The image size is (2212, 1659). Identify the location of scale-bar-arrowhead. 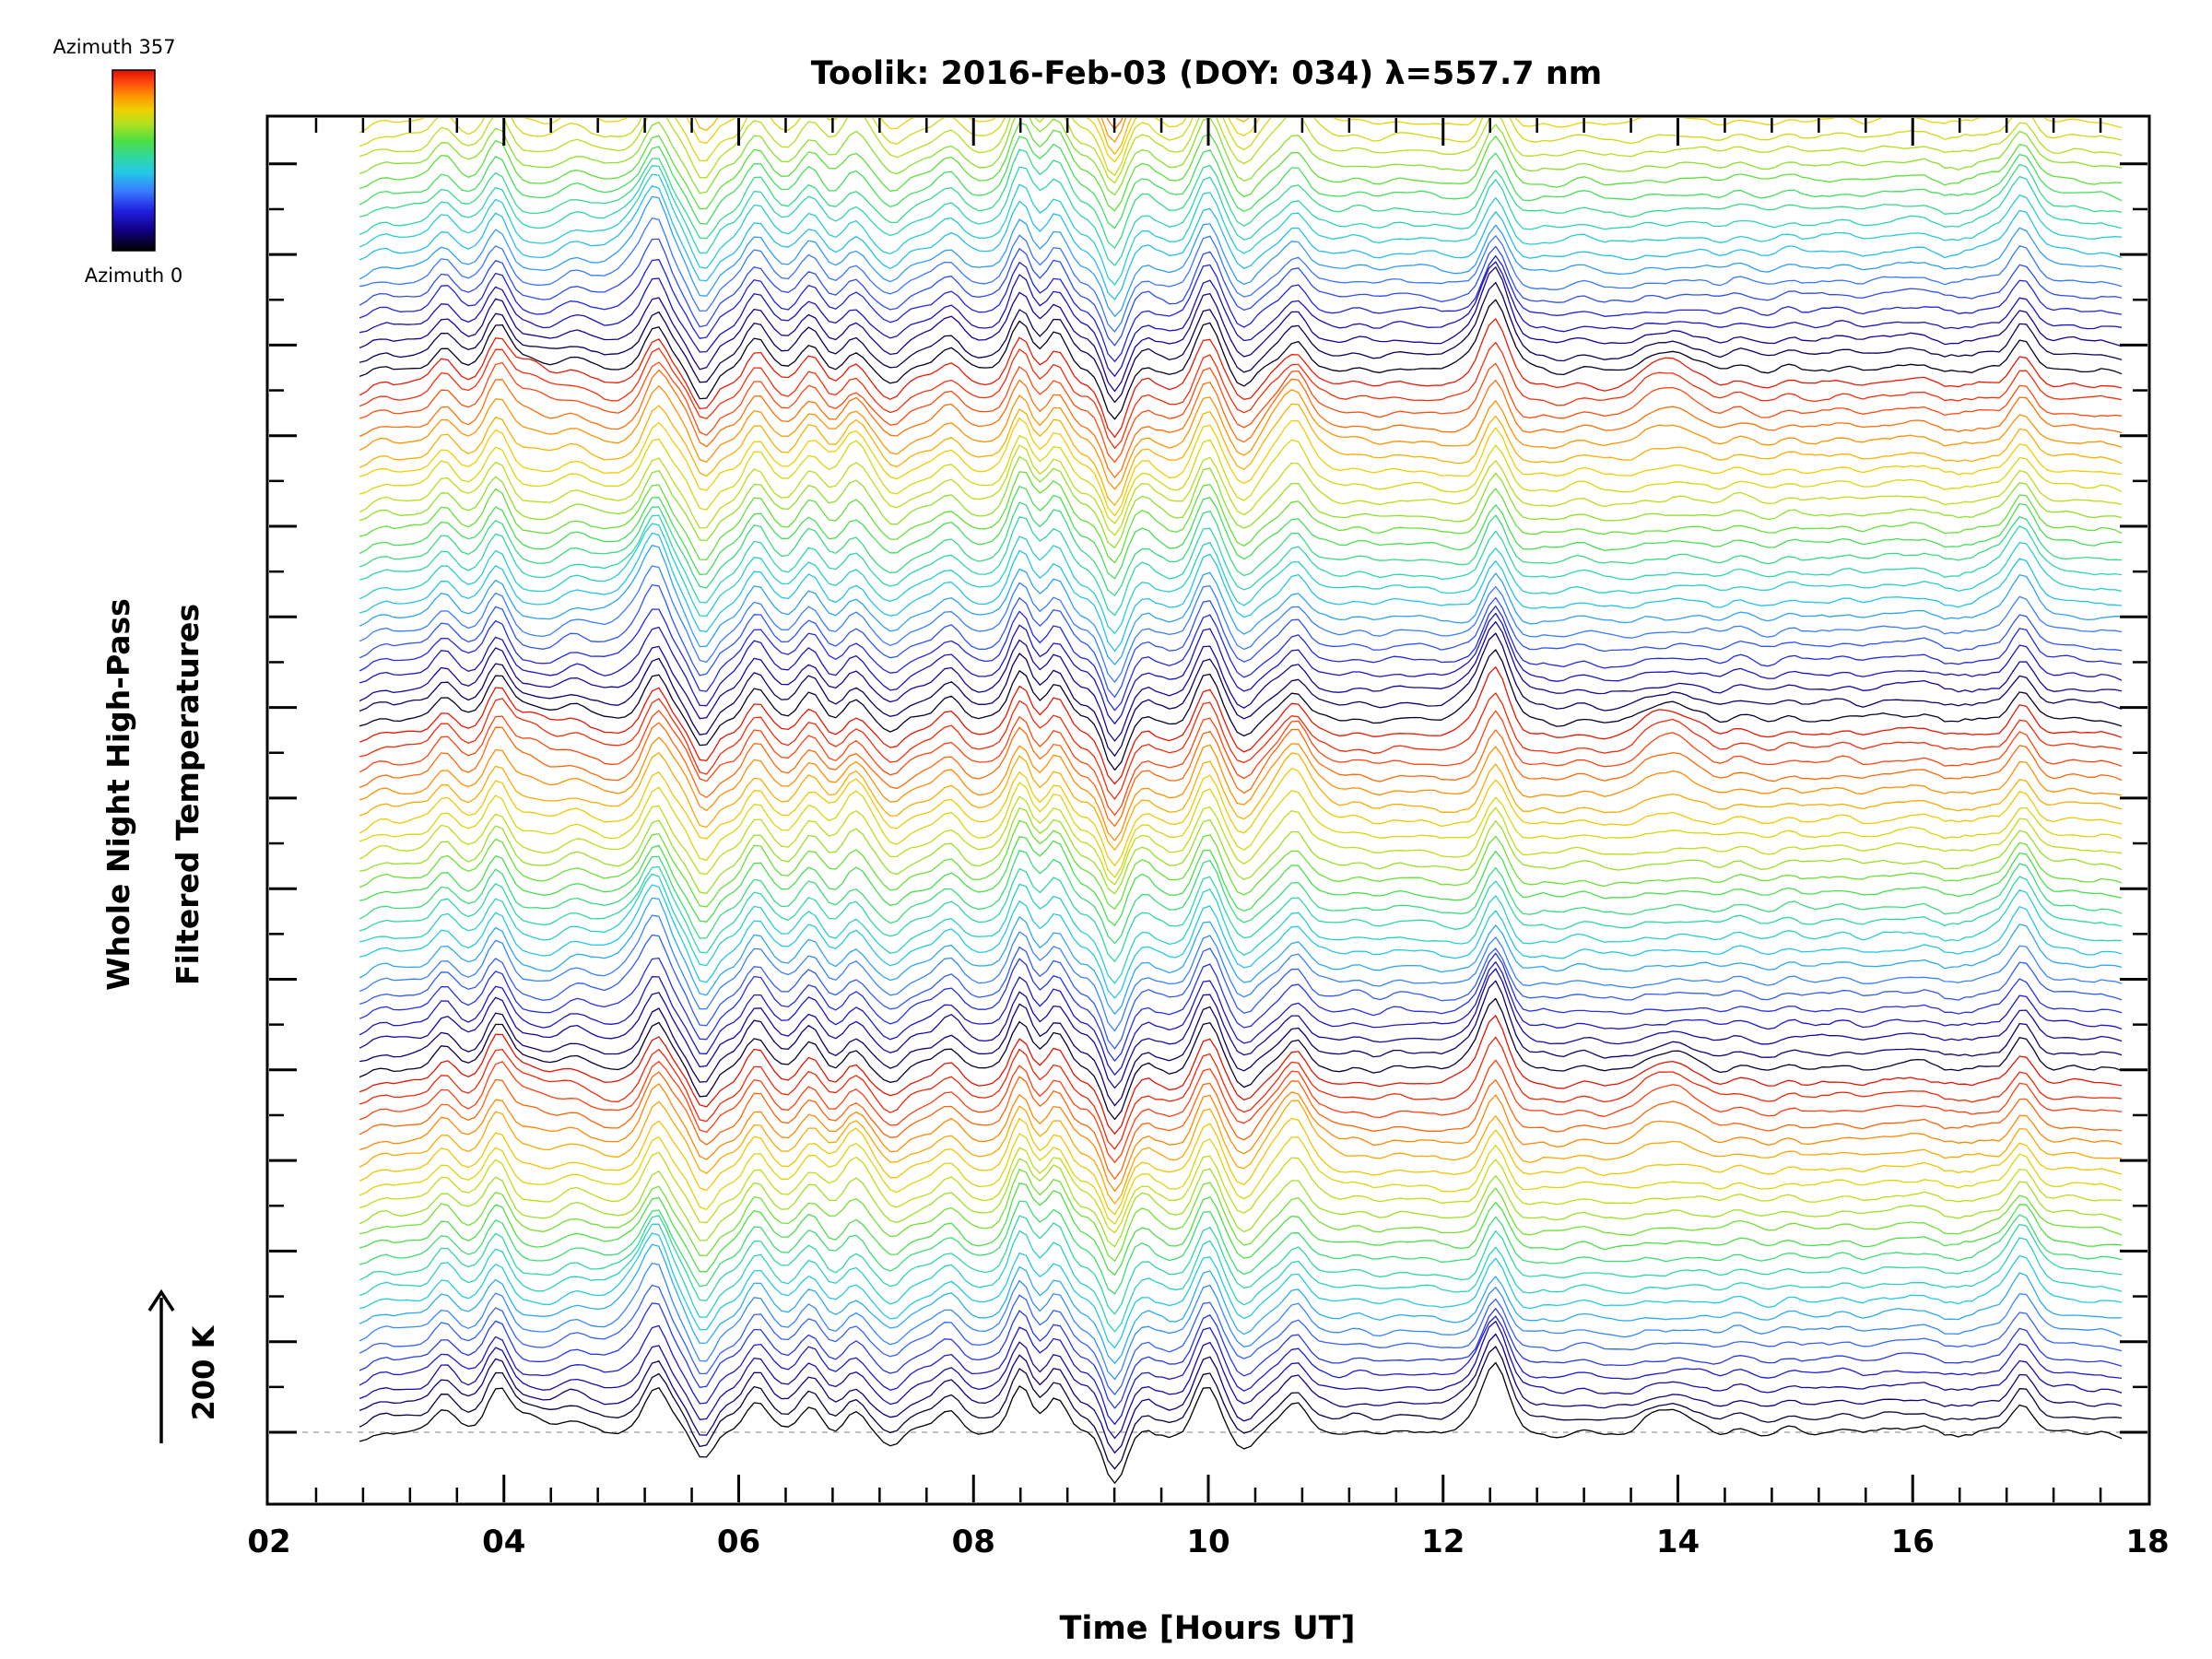
(161, 1300).